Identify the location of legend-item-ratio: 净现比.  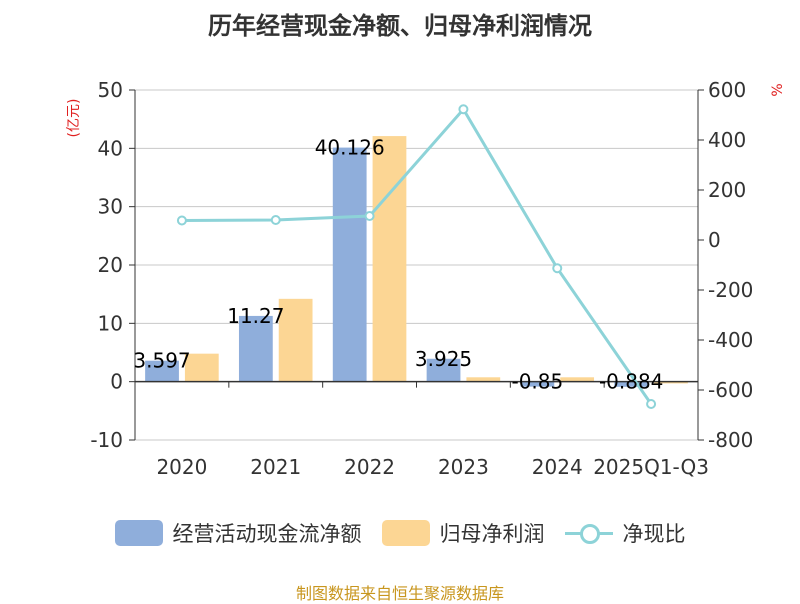
(625, 533).